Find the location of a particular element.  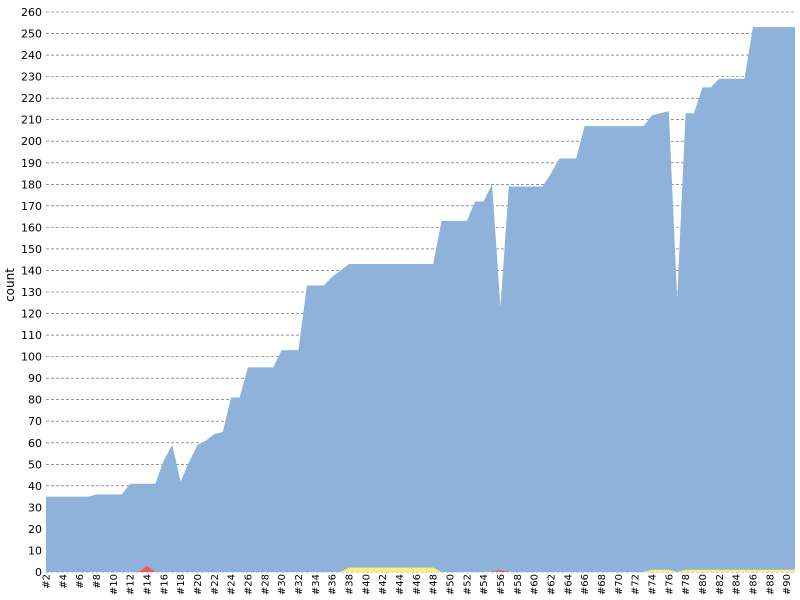

x-tick-label: #32 is located at coordinates (299, 584).